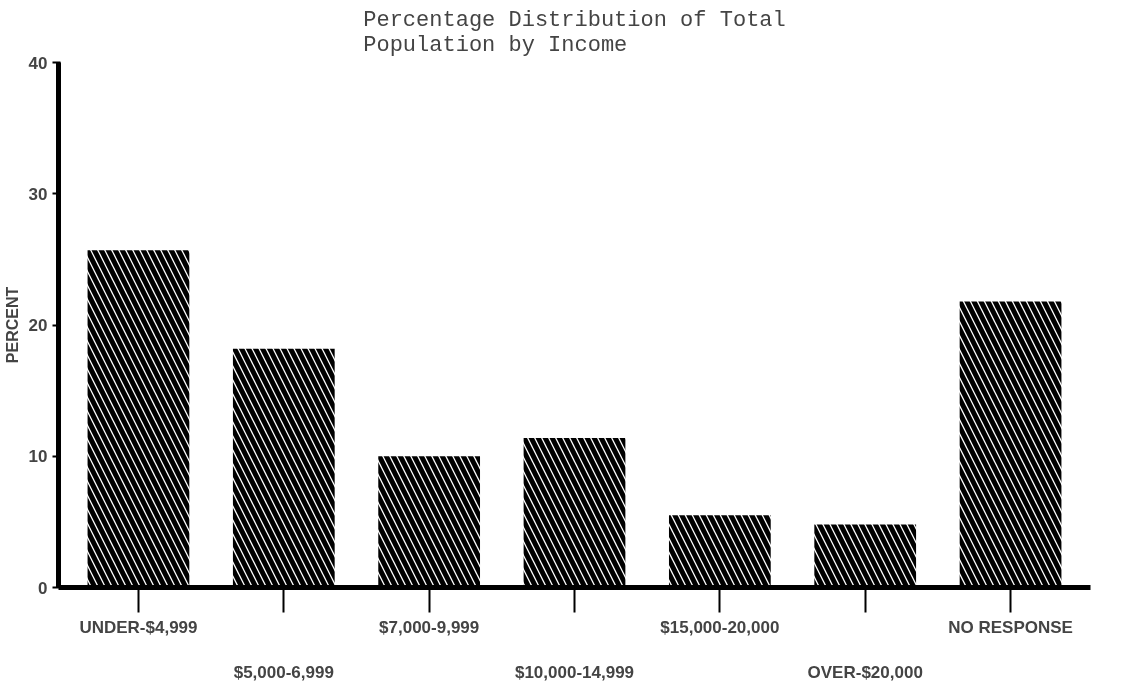  I want to click on chart-title: Percentage Distribution of Total Population by Income, so click(574, 32).